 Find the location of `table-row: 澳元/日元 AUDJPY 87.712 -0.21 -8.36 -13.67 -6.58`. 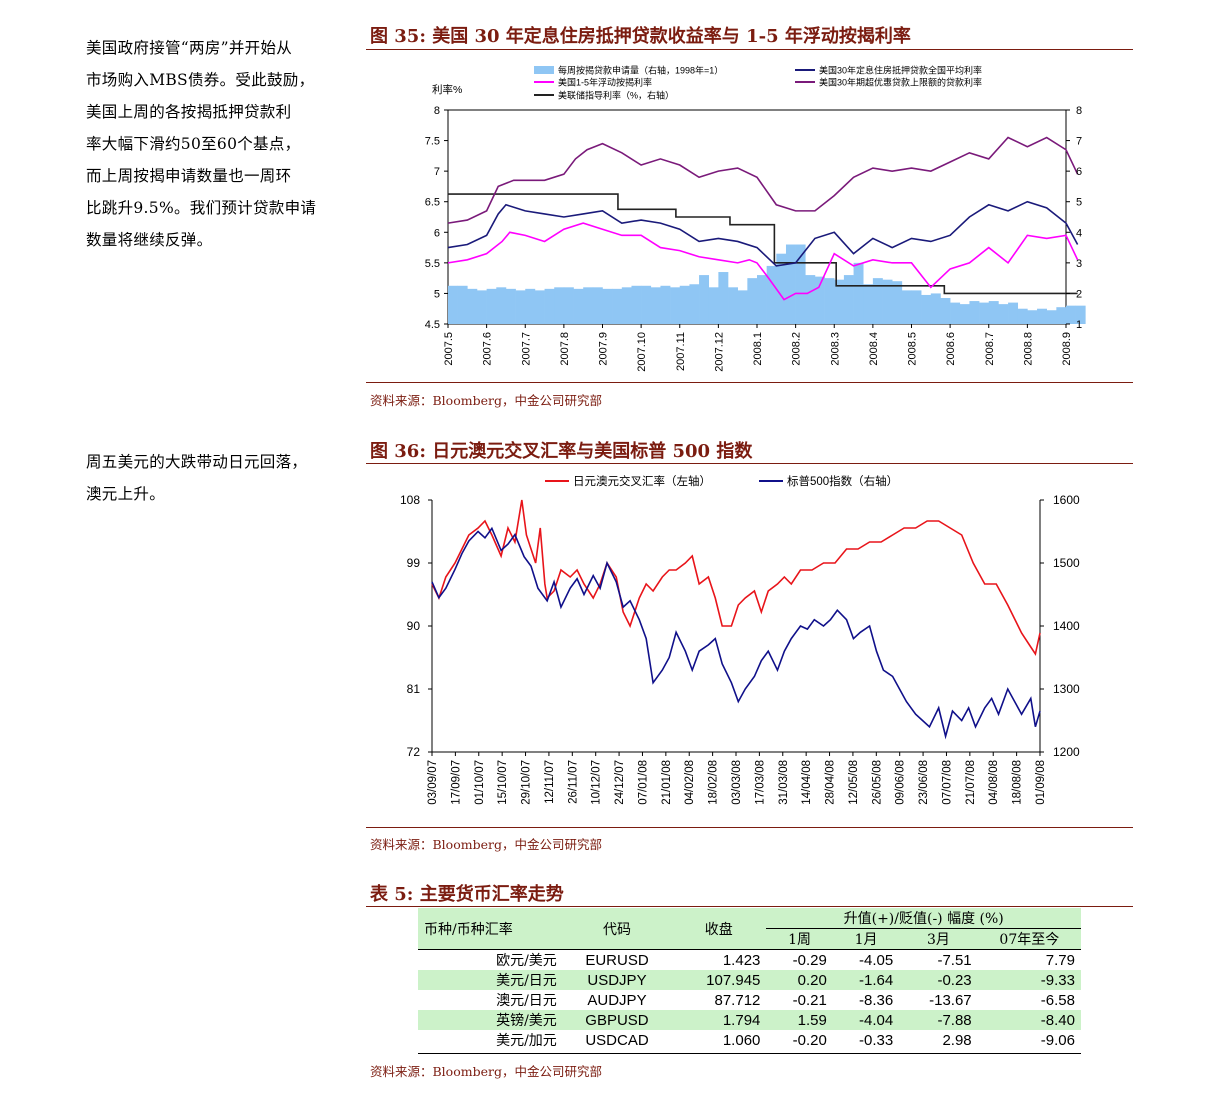

table-row: 澳元/日元 AUDJPY 87.712 -0.21 -8.36 -13.67 -6.58 is located at coordinates (749, 1000).